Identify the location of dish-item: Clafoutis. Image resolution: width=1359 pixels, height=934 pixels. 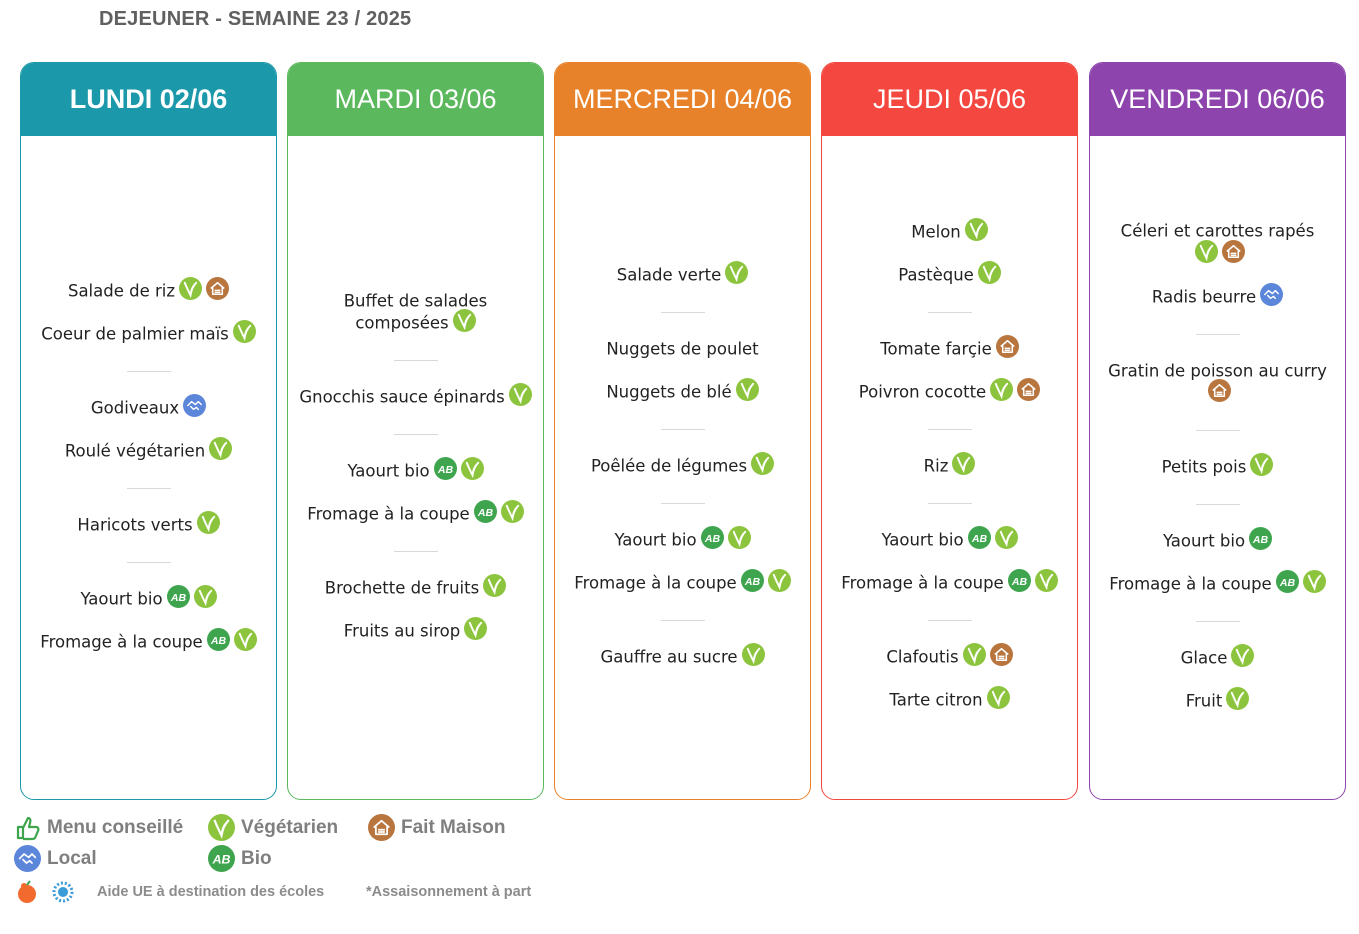
(949, 656).